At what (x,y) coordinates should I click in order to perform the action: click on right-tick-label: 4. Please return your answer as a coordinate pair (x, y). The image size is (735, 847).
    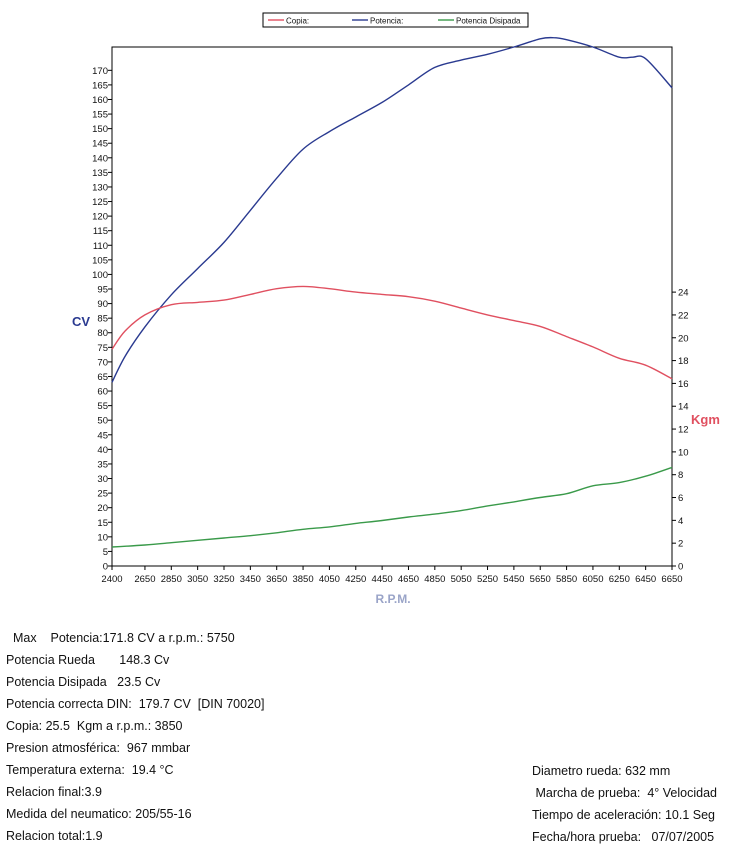
    Looking at the image, I should click on (680, 521).